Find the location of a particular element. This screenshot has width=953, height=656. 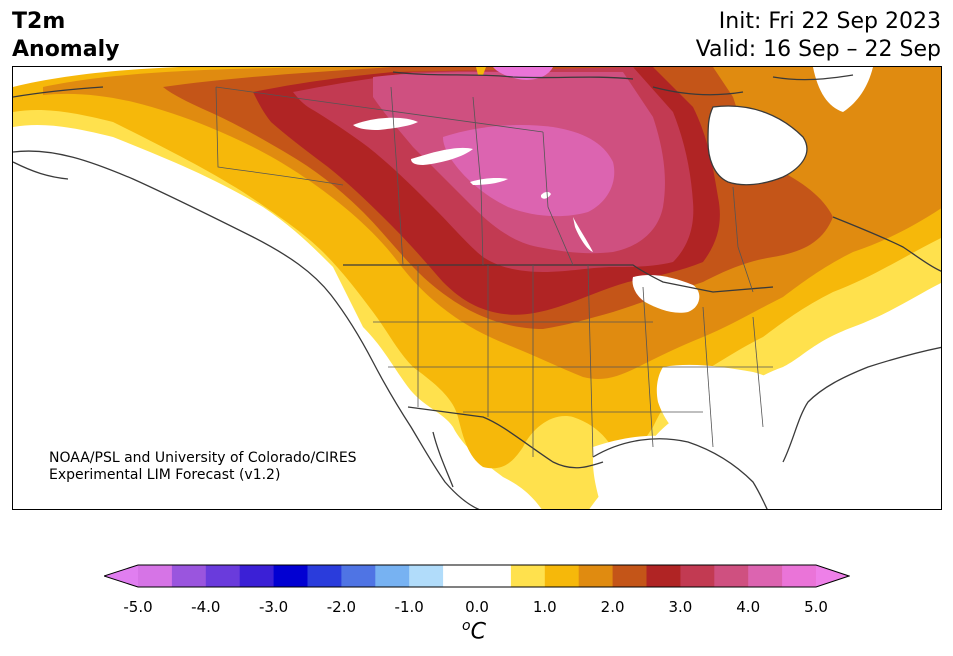

gulf-of-mexico is located at coordinates (680, 472).